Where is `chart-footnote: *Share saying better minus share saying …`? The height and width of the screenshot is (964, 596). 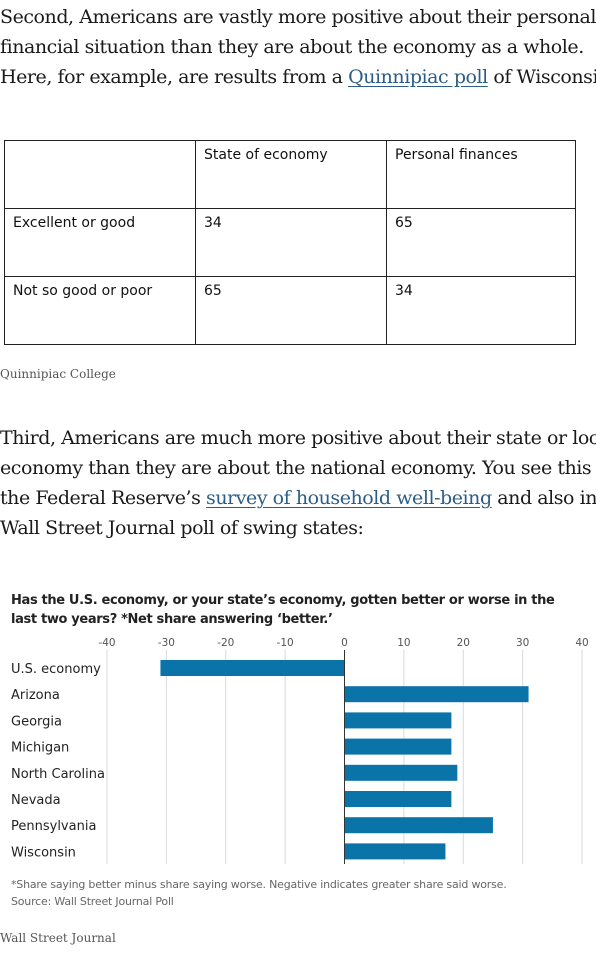
chart-footnote: *Share saying better minus share saying … is located at coordinates (259, 884).